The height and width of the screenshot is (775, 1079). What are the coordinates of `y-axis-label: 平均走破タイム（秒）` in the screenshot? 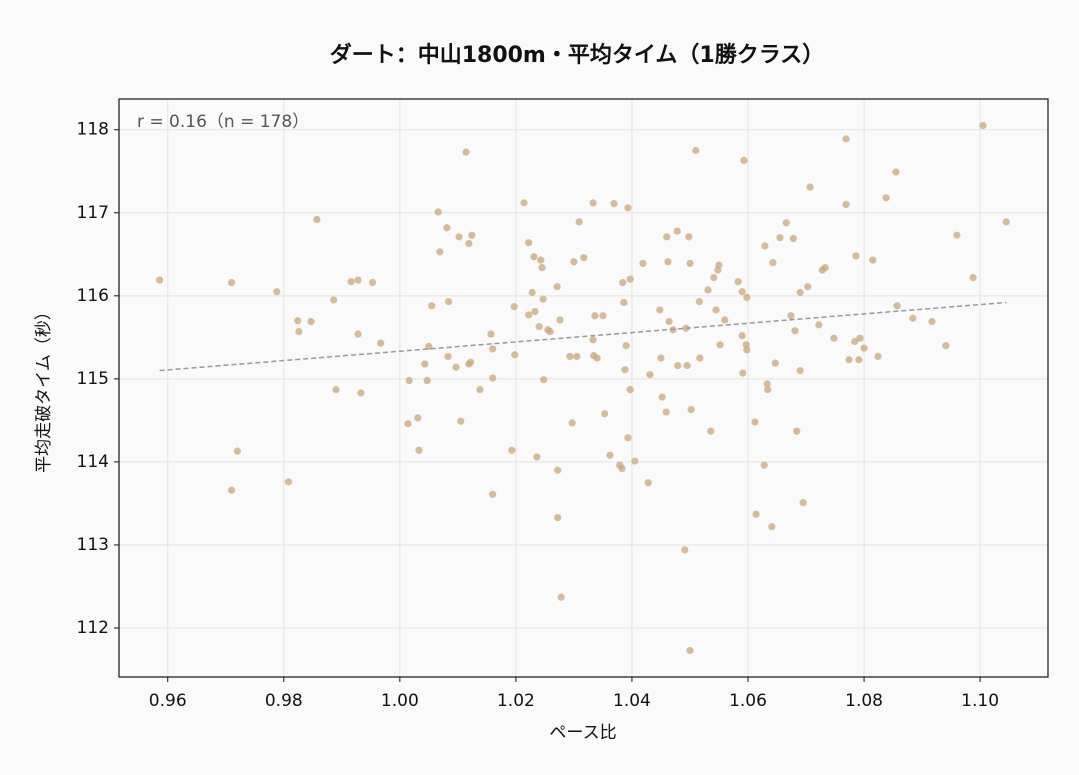 It's located at (44, 388).